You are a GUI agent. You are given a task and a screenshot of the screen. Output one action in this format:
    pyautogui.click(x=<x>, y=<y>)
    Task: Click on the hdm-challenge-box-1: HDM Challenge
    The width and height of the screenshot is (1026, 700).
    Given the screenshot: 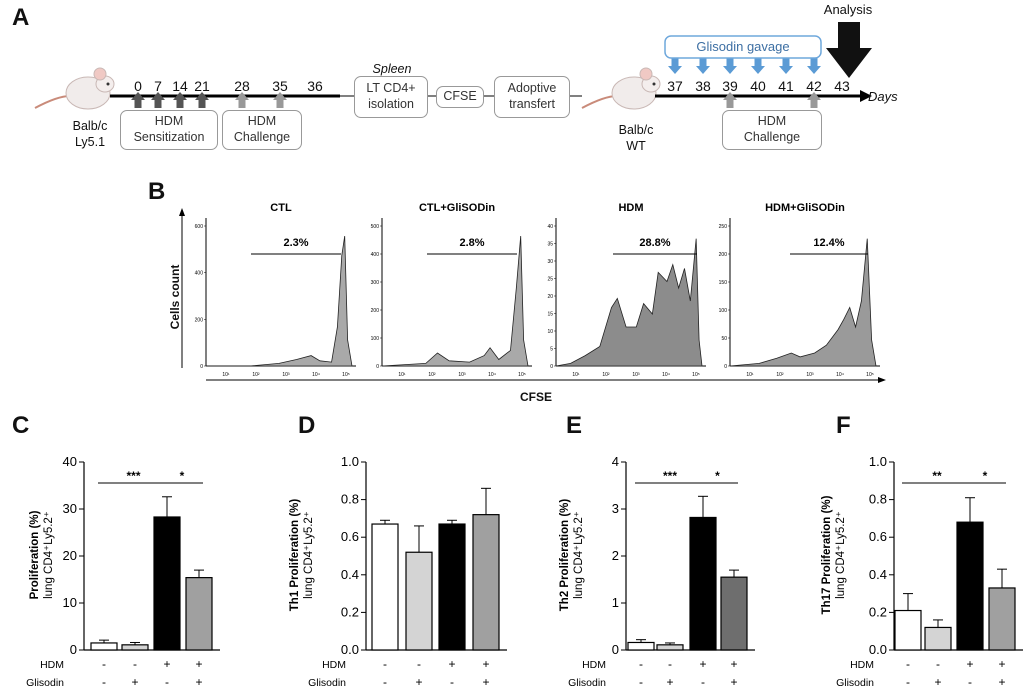 What is the action you would take?
    pyautogui.click(x=262, y=130)
    